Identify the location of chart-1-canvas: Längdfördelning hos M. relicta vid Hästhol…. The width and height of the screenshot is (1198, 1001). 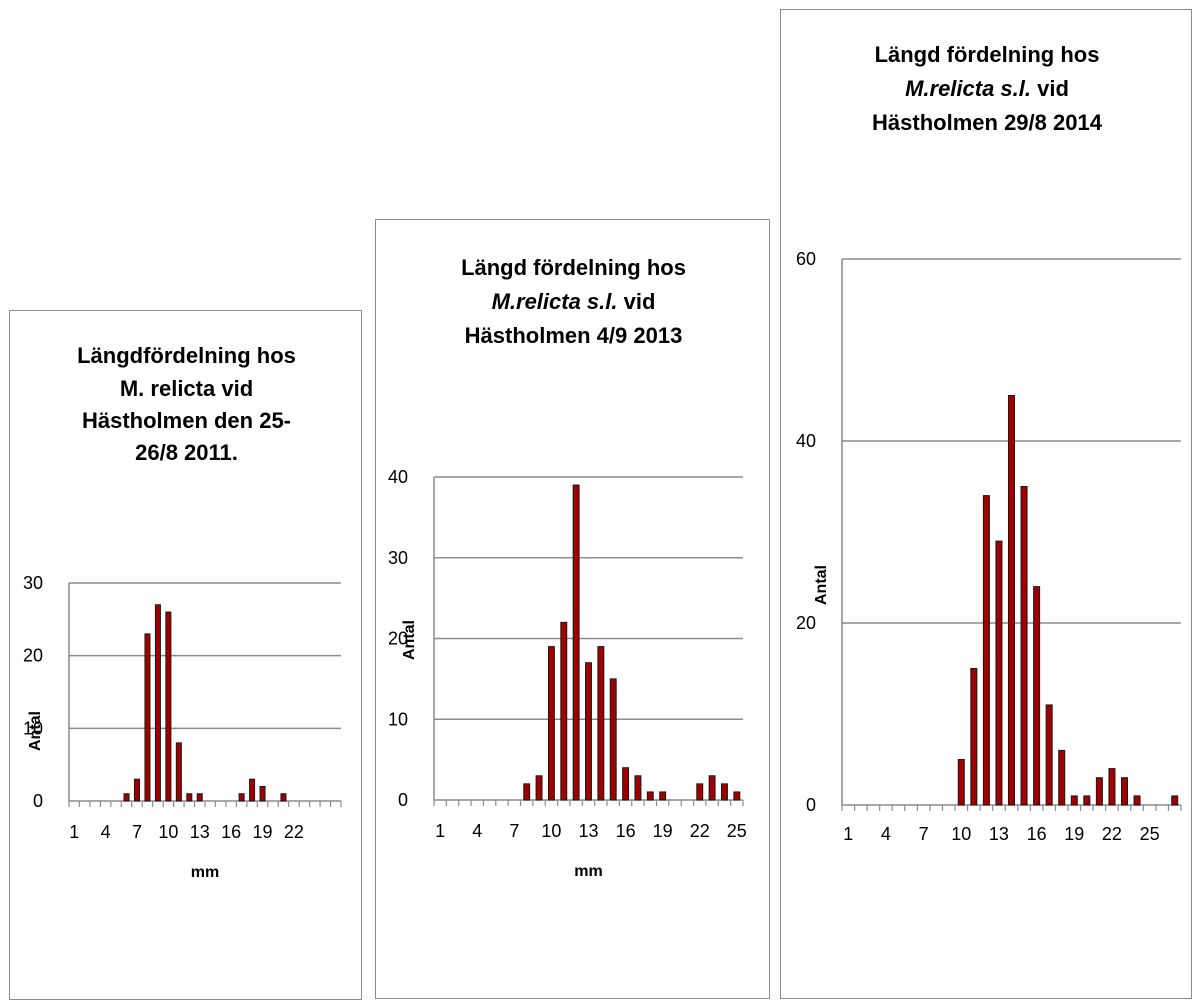
(182, 612).